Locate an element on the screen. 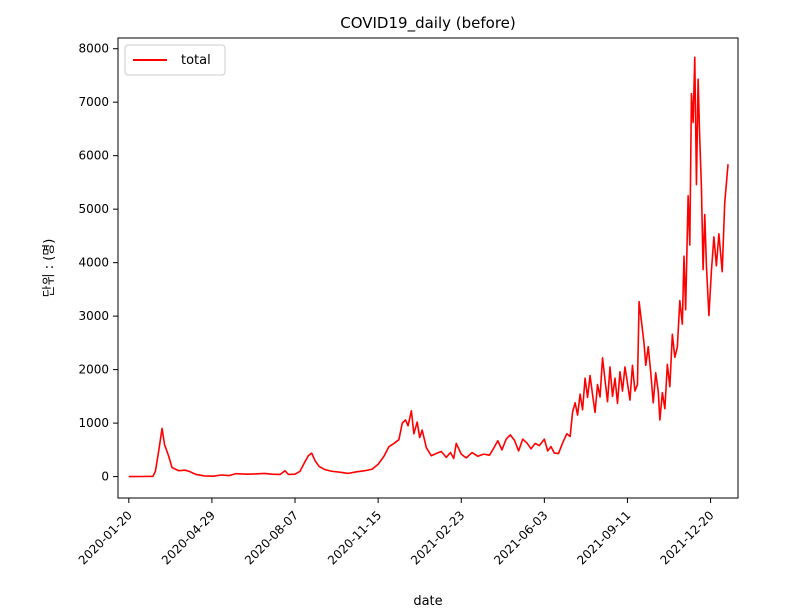  y-tick-label: 5000 is located at coordinates (93, 209).